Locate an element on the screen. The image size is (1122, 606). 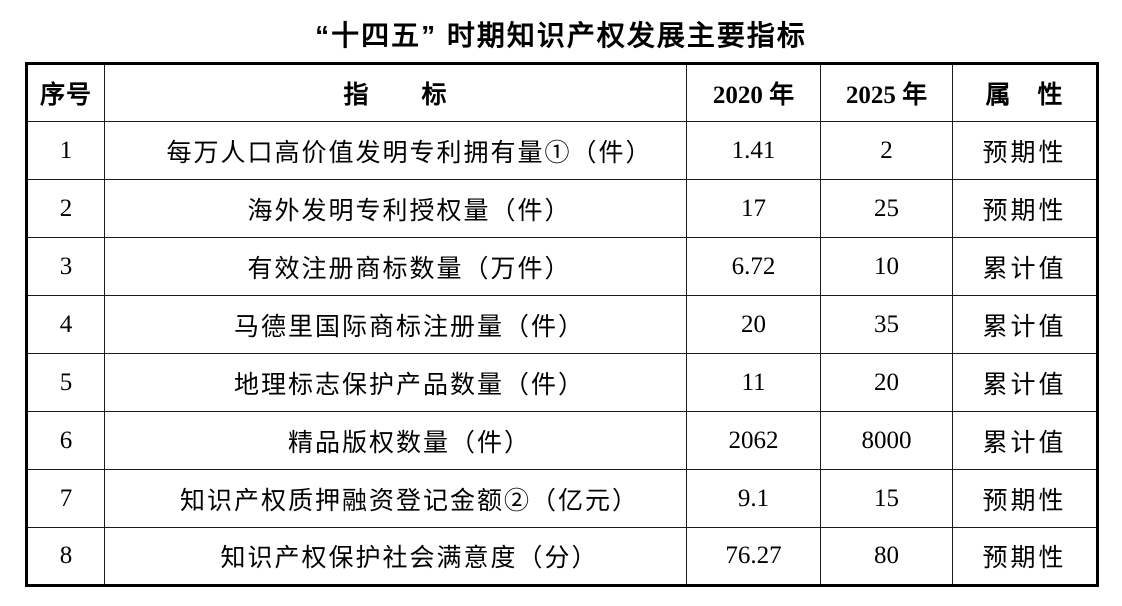
indicator-cell: 知识产权保护社会满意度（分） is located at coordinates (395, 556).